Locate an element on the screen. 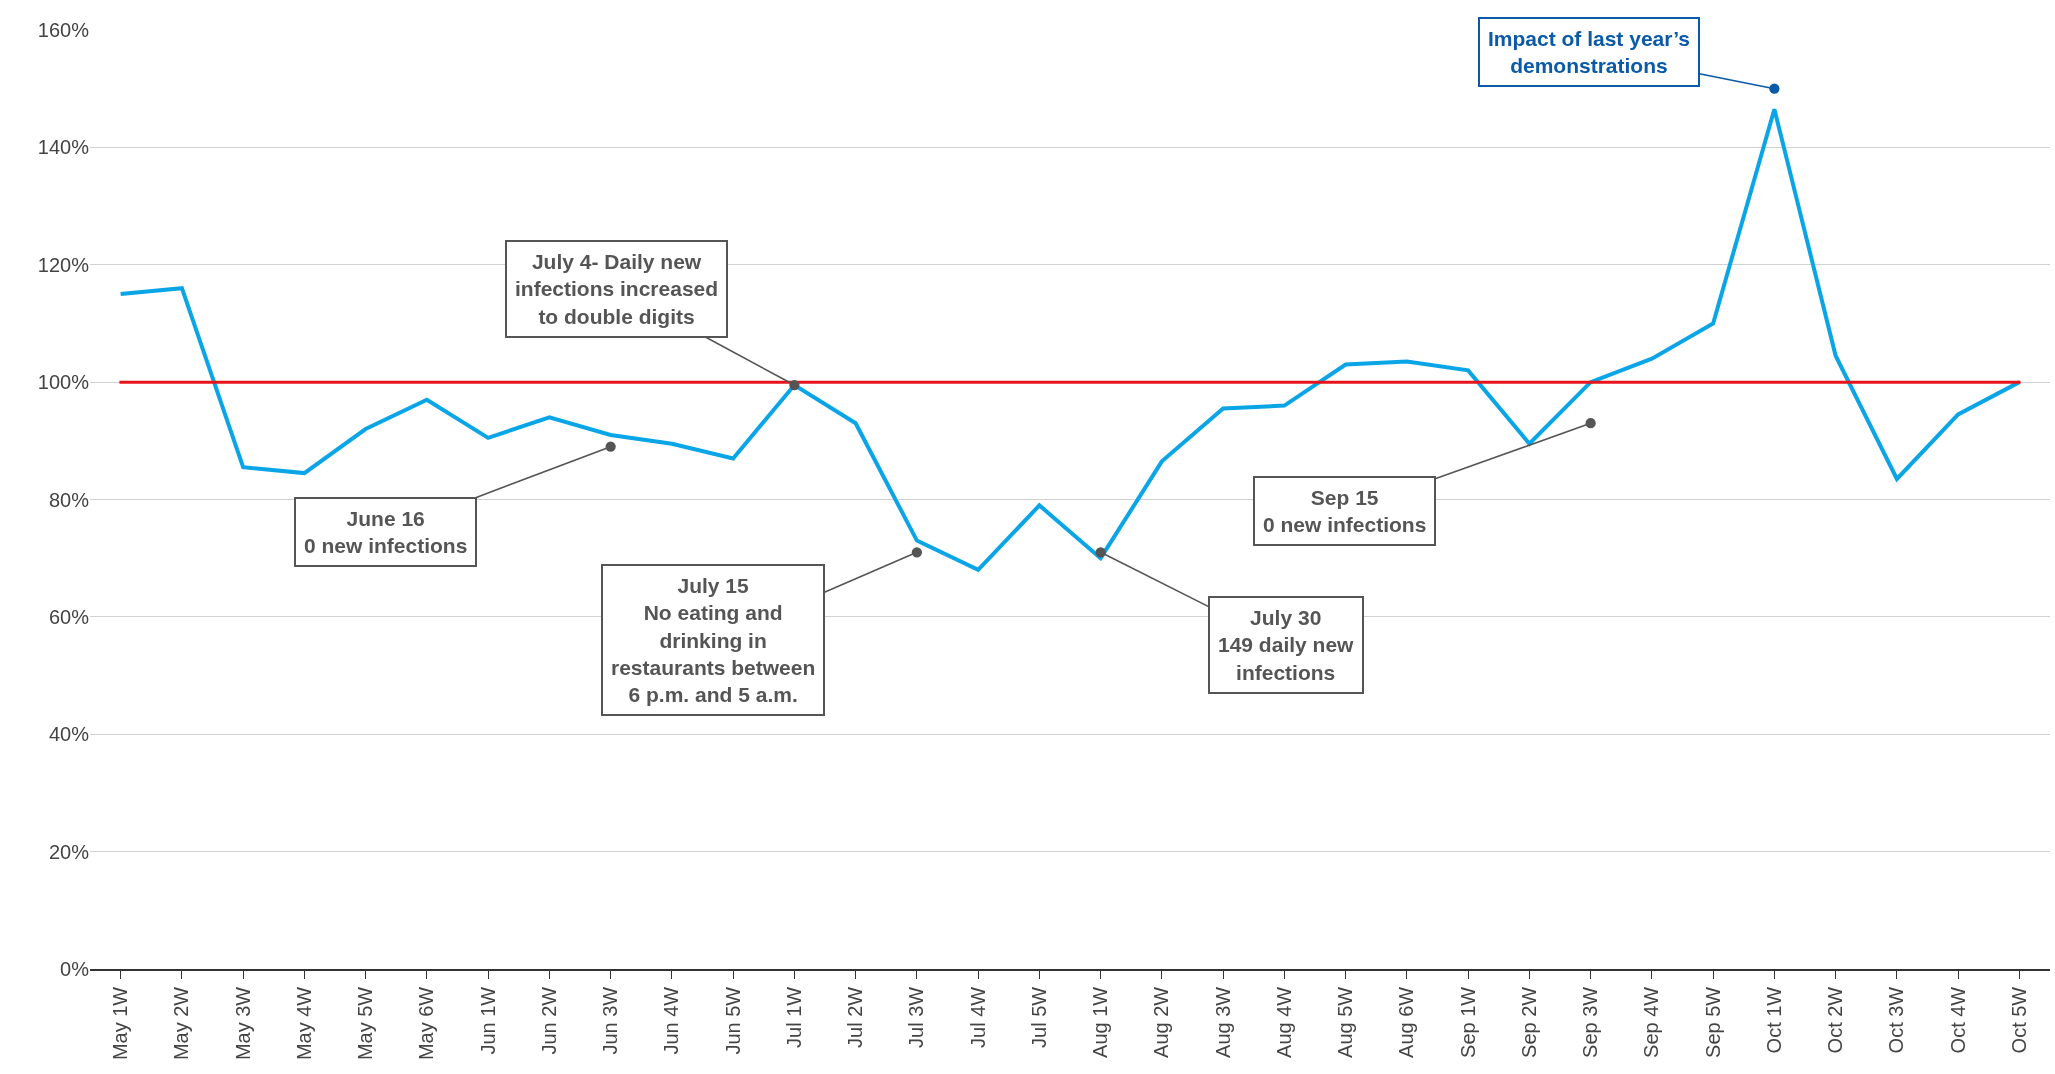 This screenshot has width=2055, height=1074. x-tick-label: Jul 5W is located at coordinates (1038, 1017).